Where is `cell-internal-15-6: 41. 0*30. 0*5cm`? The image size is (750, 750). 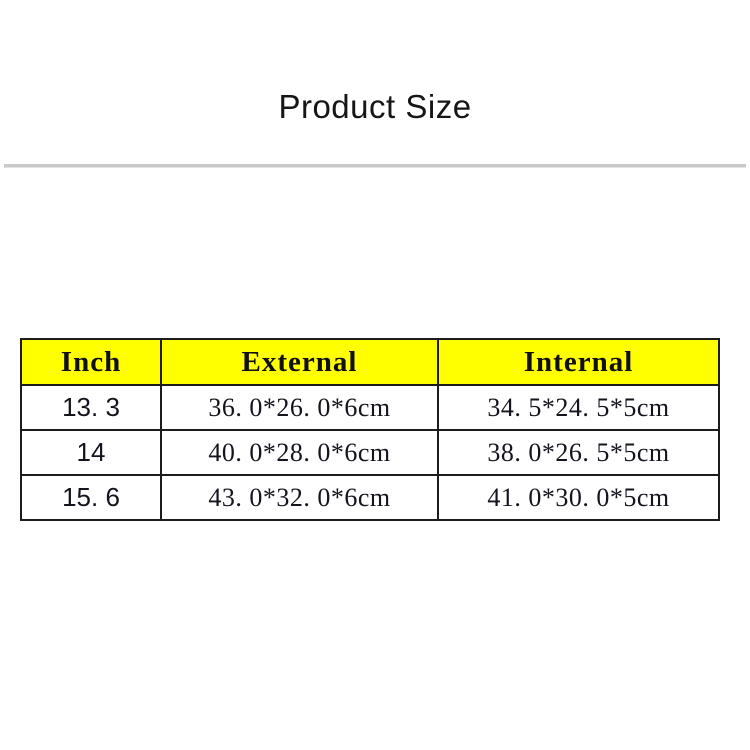 cell-internal-15-6: 41. 0*30. 0*5cm is located at coordinates (578, 497).